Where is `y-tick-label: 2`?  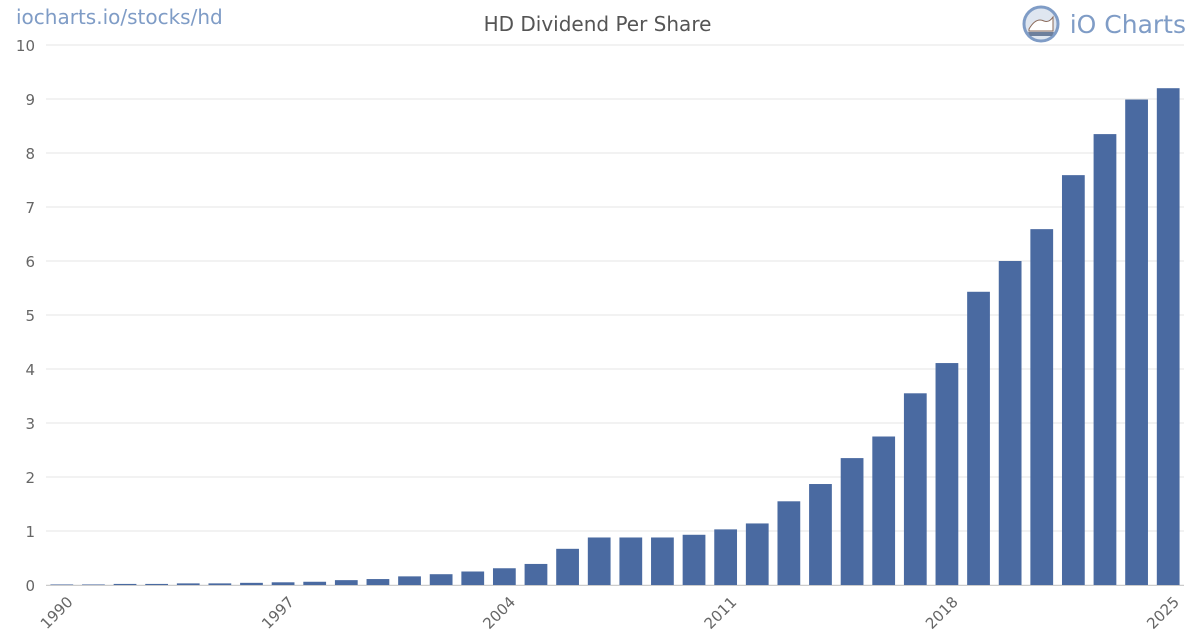 y-tick-label: 2 is located at coordinates (30, 478).